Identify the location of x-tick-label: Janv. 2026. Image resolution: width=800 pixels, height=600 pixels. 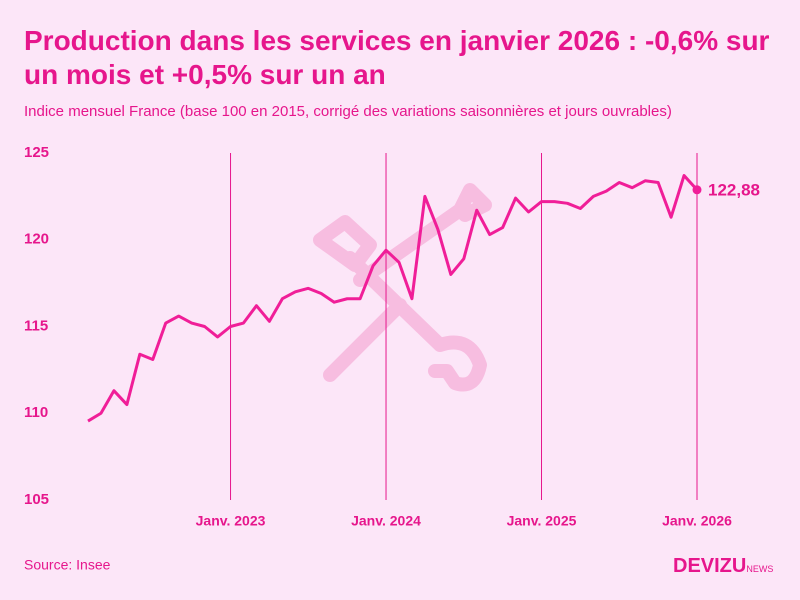
(697, 521).